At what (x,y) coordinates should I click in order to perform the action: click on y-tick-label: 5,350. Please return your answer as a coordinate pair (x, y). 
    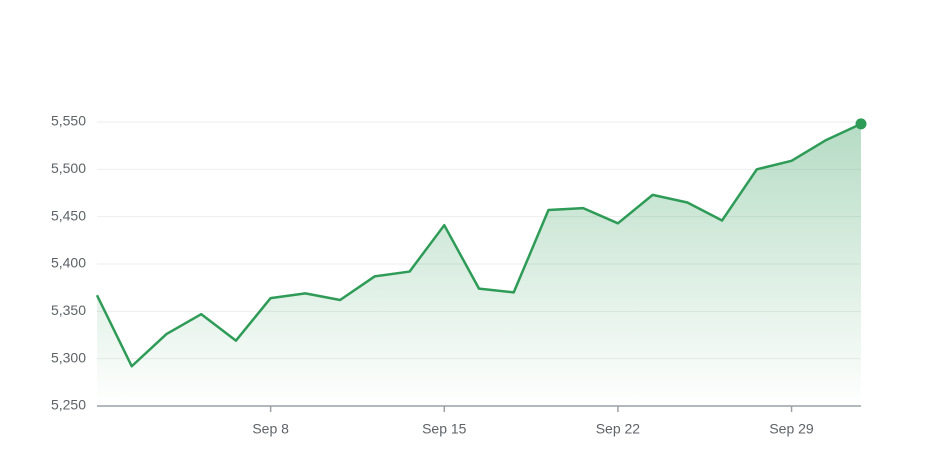
    Looking at the image, I should click on (68, 310).